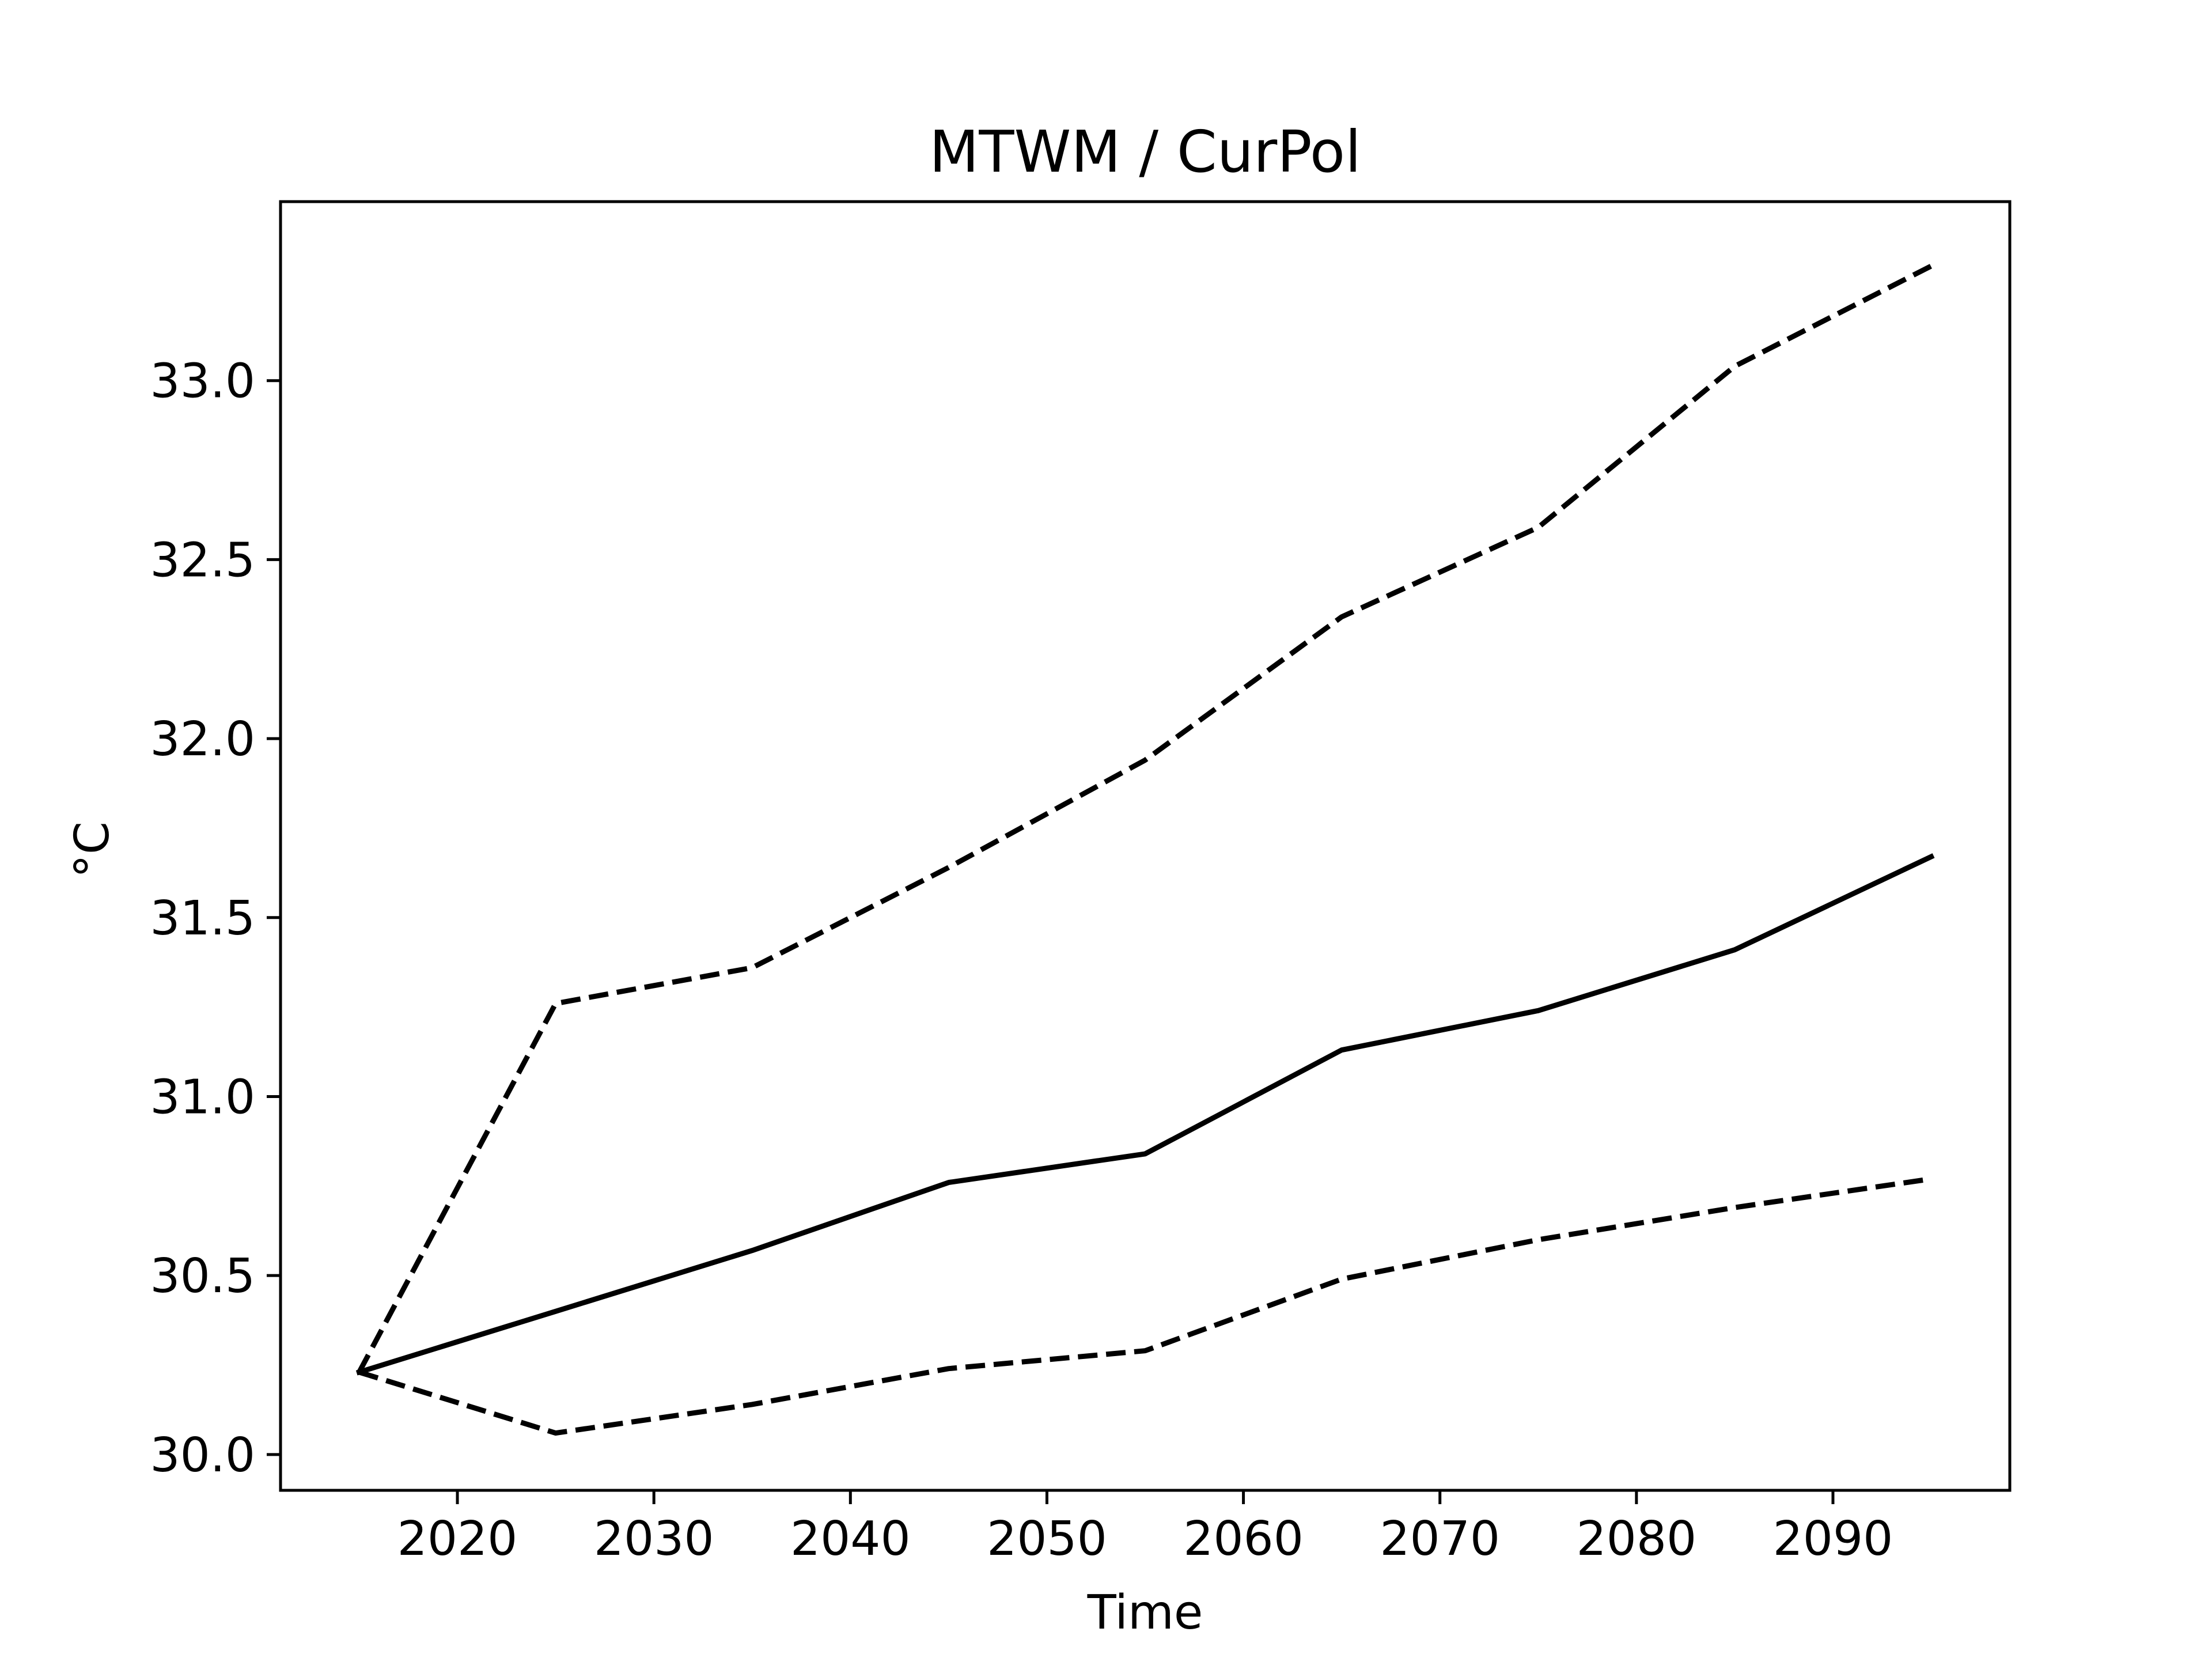 Image resolution: width=2212 pixels, height=1662 pixels. What do you see at coordinates (1145, 1613) in the screenshot?
I see `x-axis-label: Time` at bounding box center [1145, 1613].